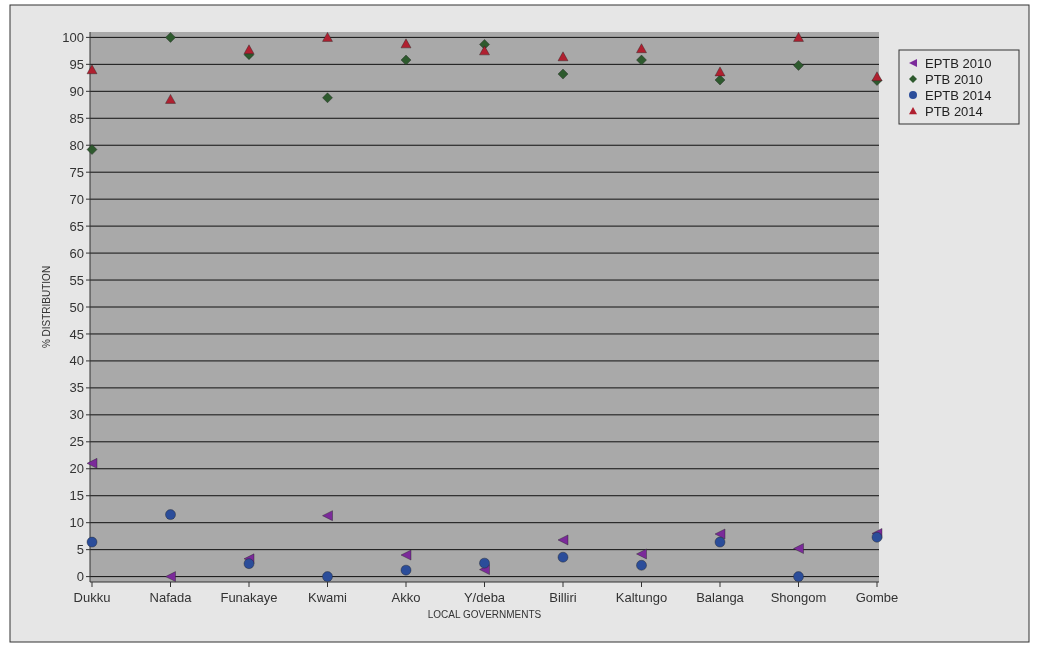 The height and width of the screenshot is (652, 1039). Describe the element at coordinates (76, 118) in the screenshot. I see `y-tick-label: 85` at that location.